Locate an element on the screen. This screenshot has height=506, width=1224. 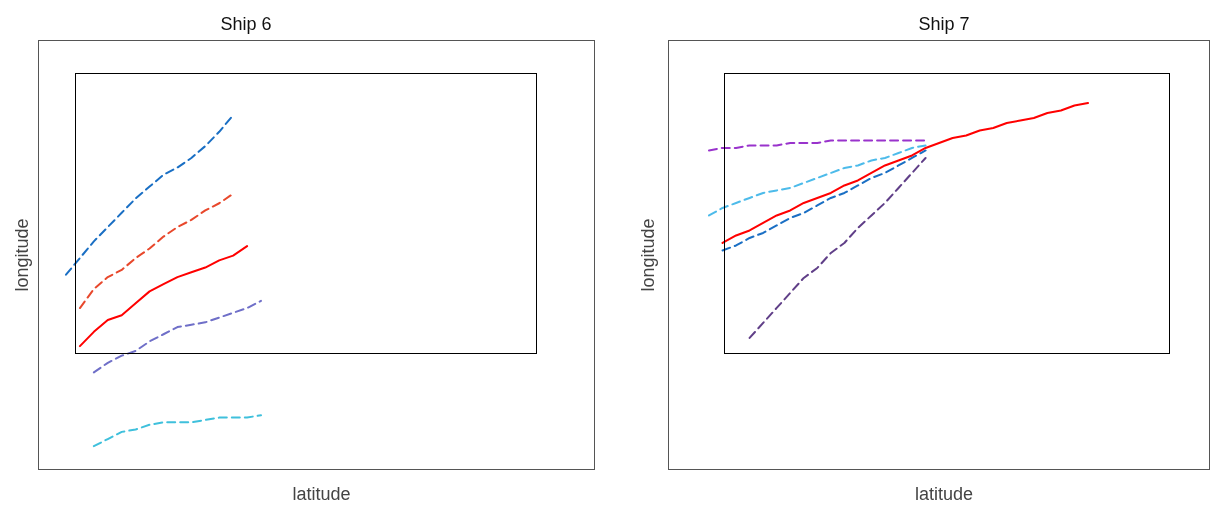
chart-title: Ship 7 is located at coordinates (944, 24).